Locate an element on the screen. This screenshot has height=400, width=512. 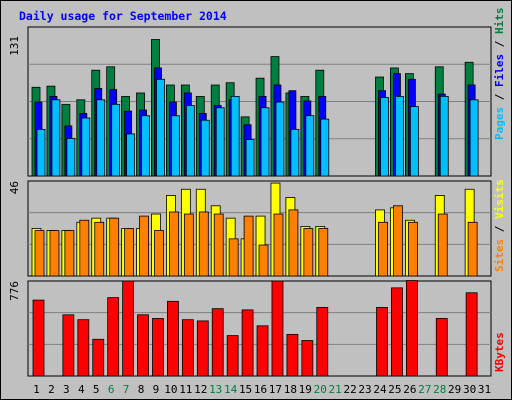
x-tick-label-day-8: 8 is located at coordinates (141, 389).